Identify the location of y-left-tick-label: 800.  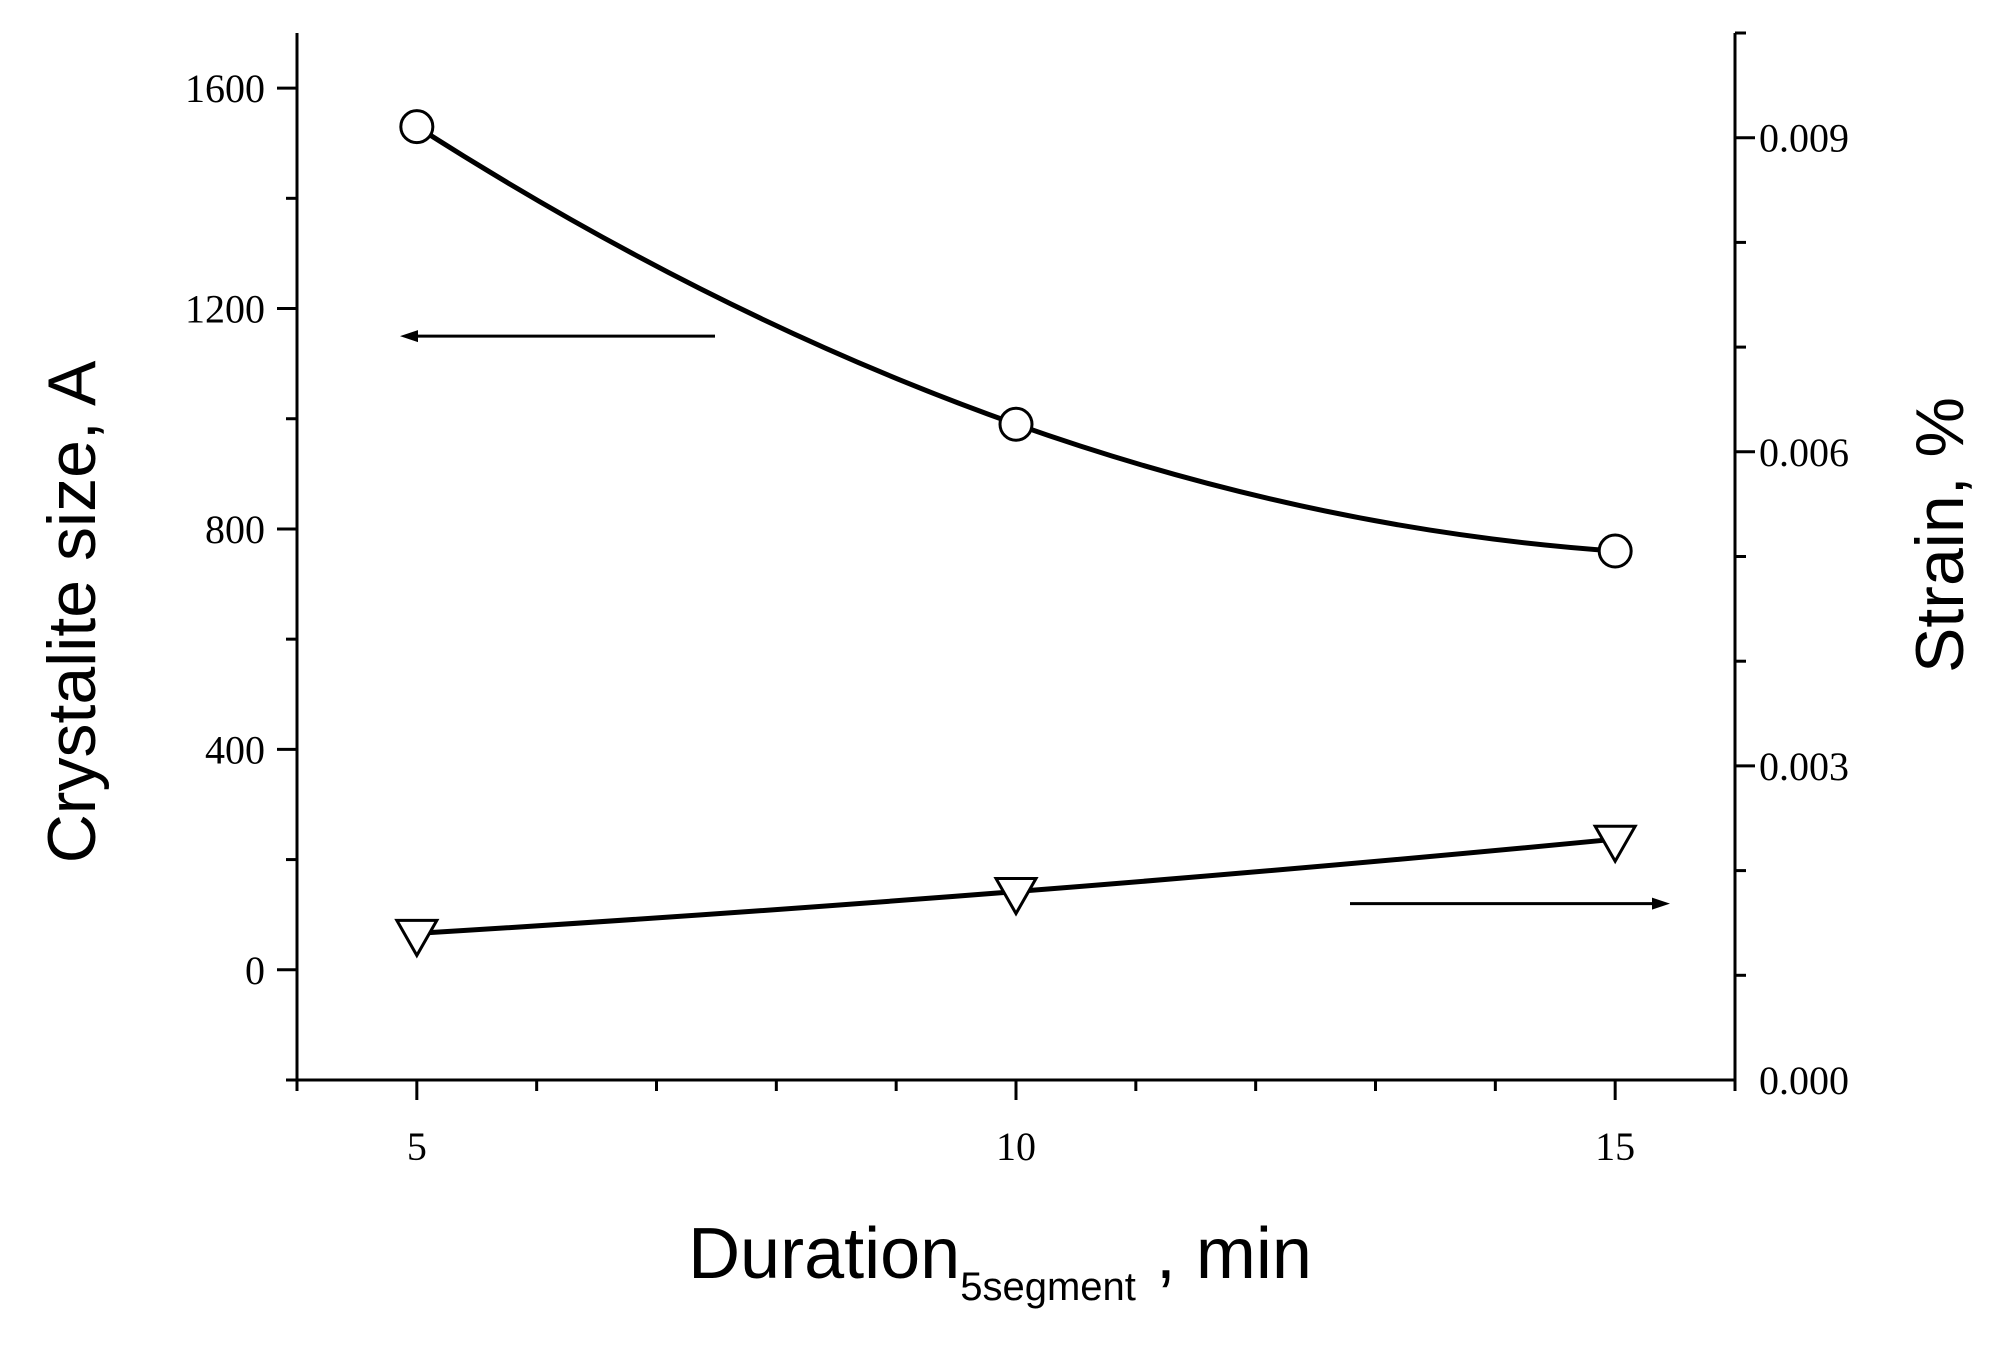
(235, 529).